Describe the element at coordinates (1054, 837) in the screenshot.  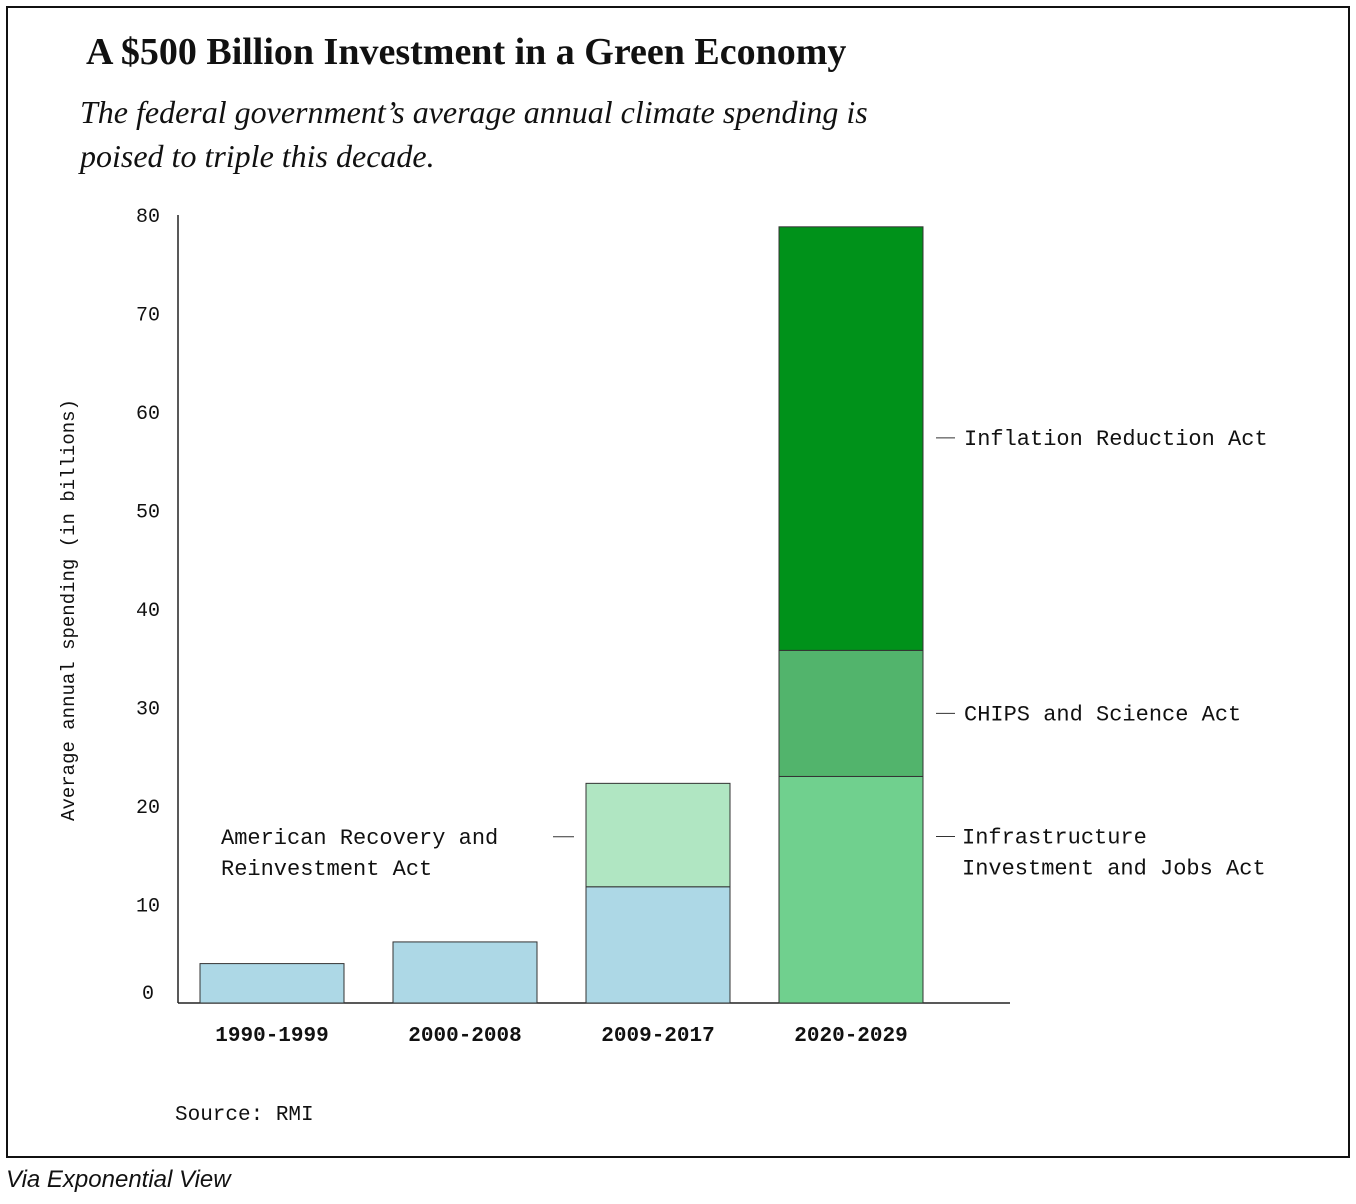
I see `annotation-label: Infrastructure` at that location.